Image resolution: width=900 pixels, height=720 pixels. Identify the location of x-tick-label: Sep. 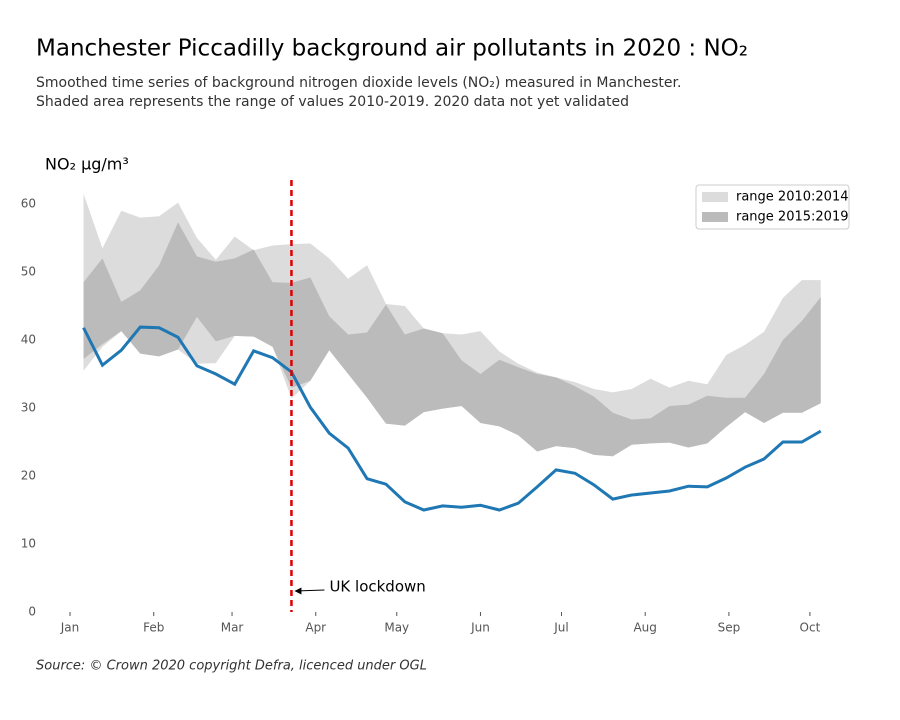
(729, 628).